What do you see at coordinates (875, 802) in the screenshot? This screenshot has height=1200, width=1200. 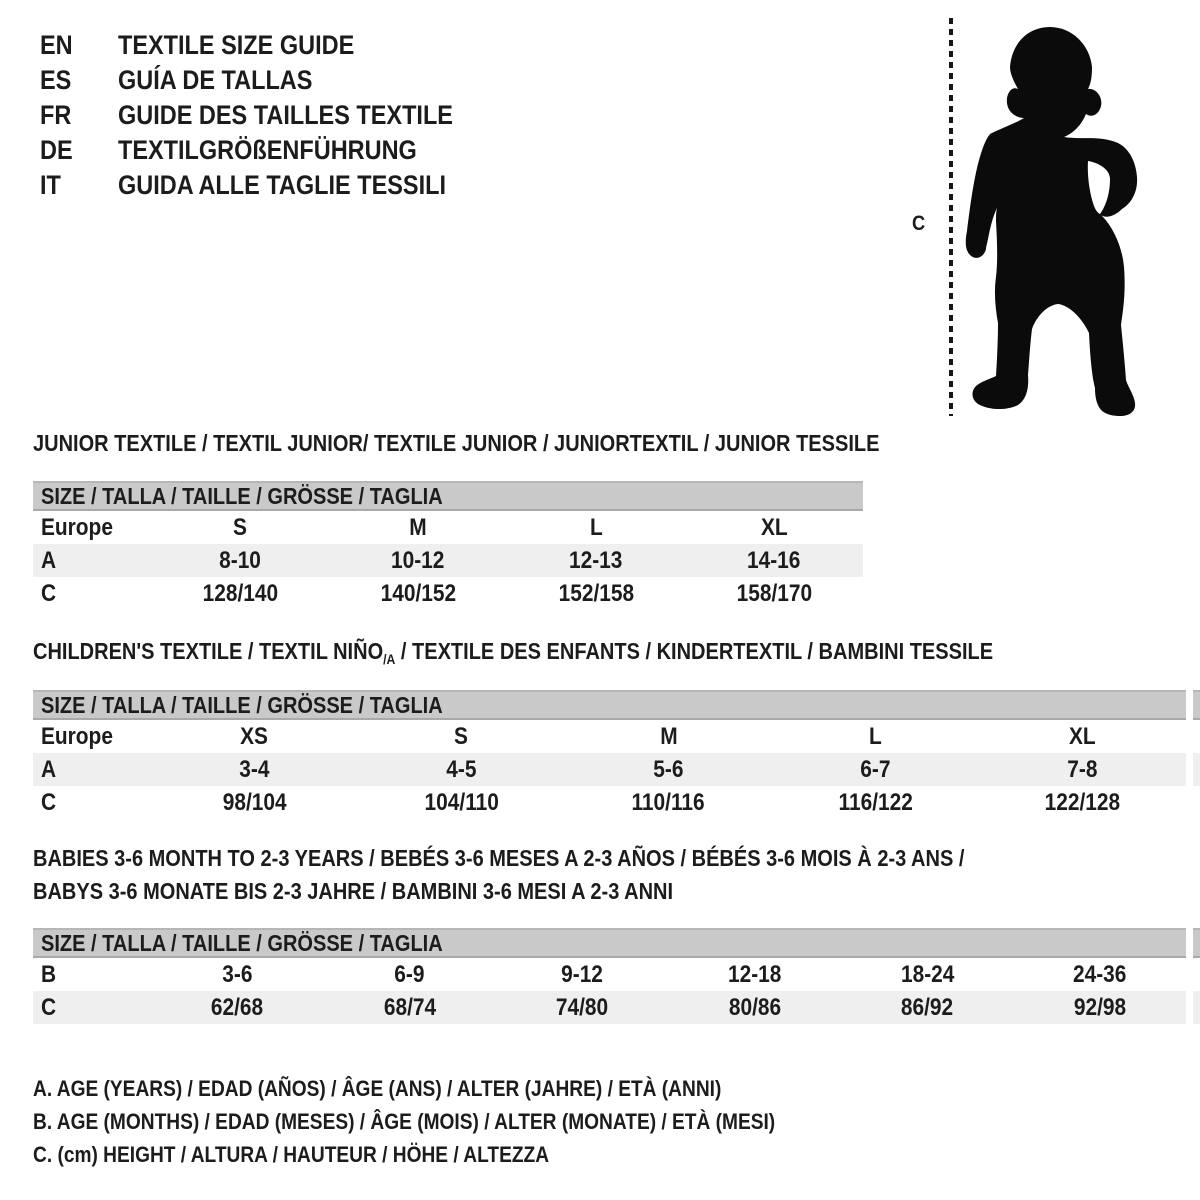 I see `cell: 116/122` at bounding box center [875, 802].